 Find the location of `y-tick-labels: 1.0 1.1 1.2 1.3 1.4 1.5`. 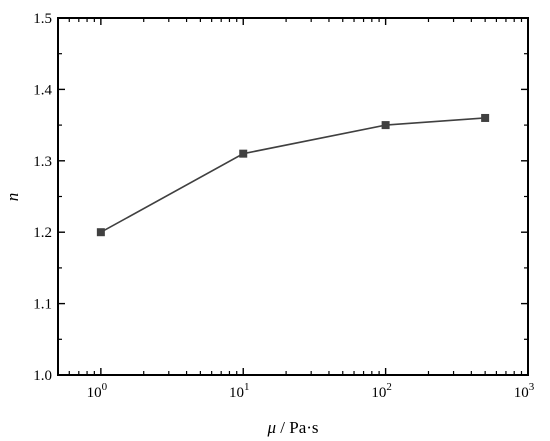

y-tick-labels: 1.0 1.1 1.2 1.3 1.4 1.5 is located at coordinates (42, 197).